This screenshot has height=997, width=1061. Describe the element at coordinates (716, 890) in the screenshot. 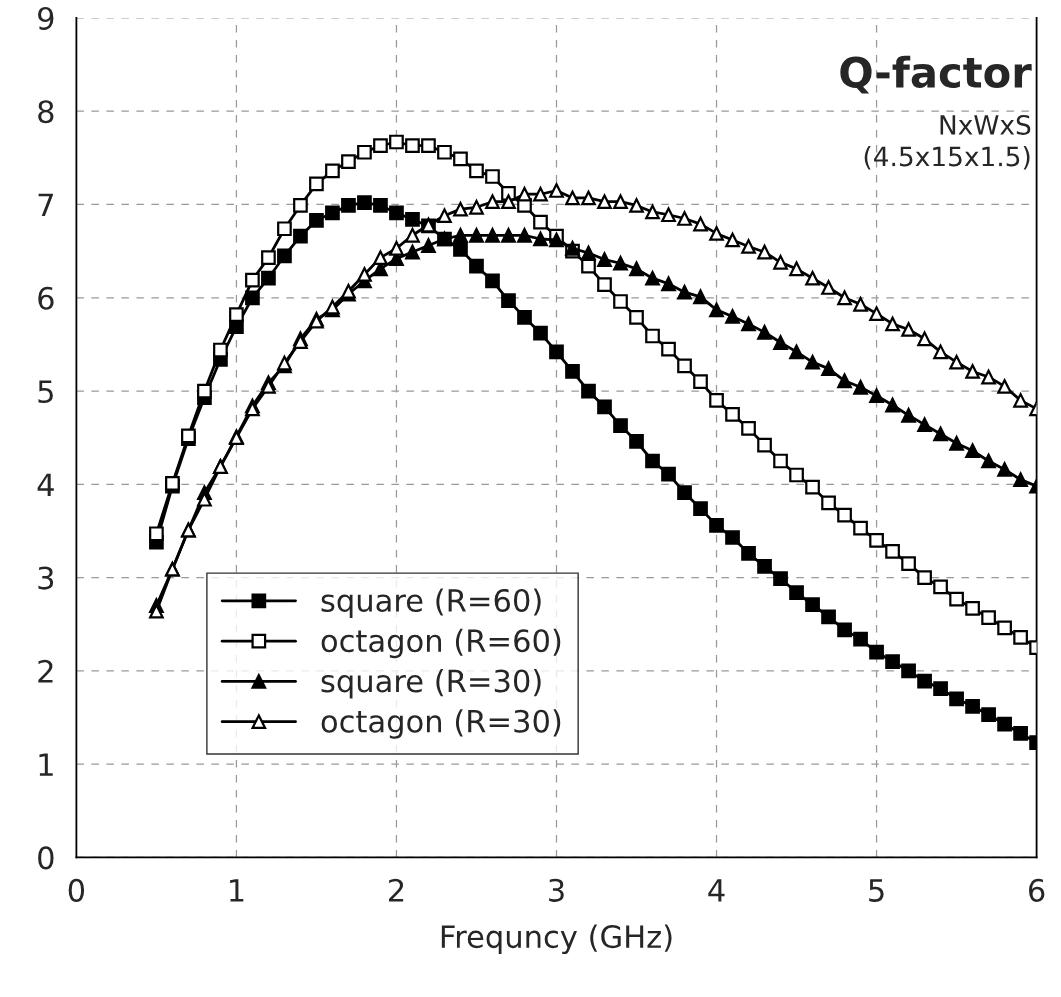

I see `x-tick-label: 4` at that location.